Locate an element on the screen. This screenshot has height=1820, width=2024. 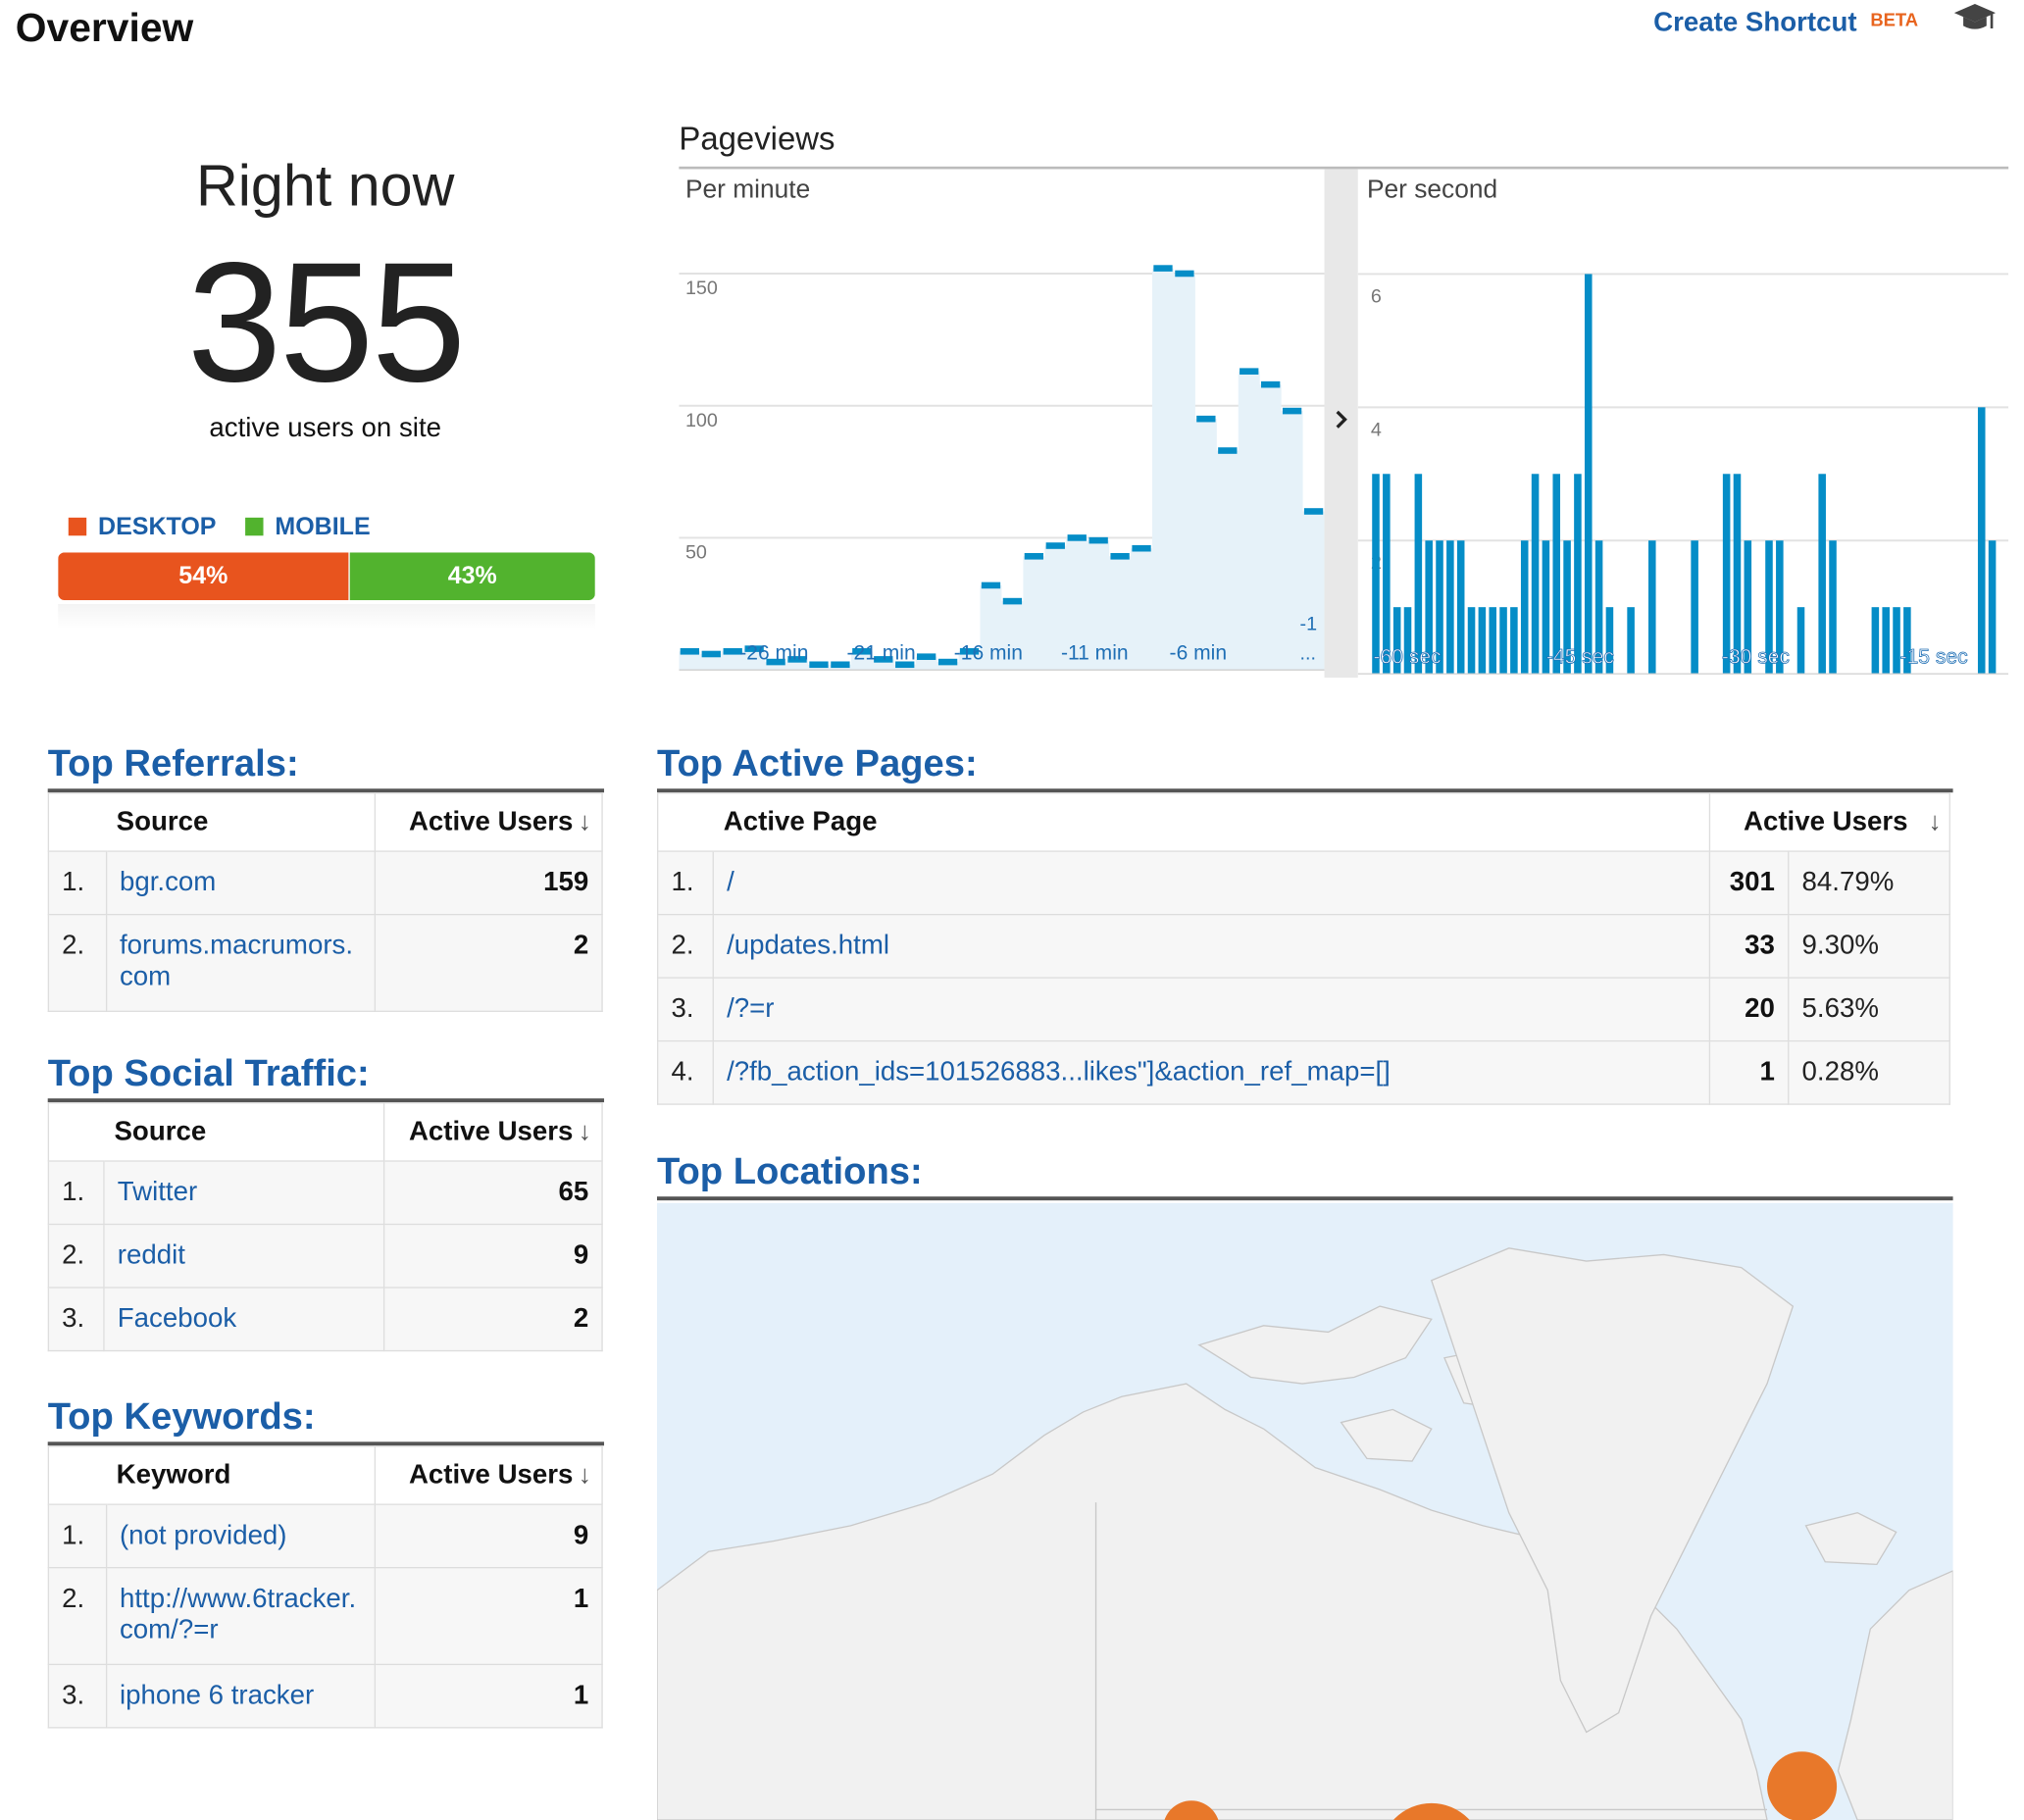
source-link: Twitter is located at coordinates (158, 1192).